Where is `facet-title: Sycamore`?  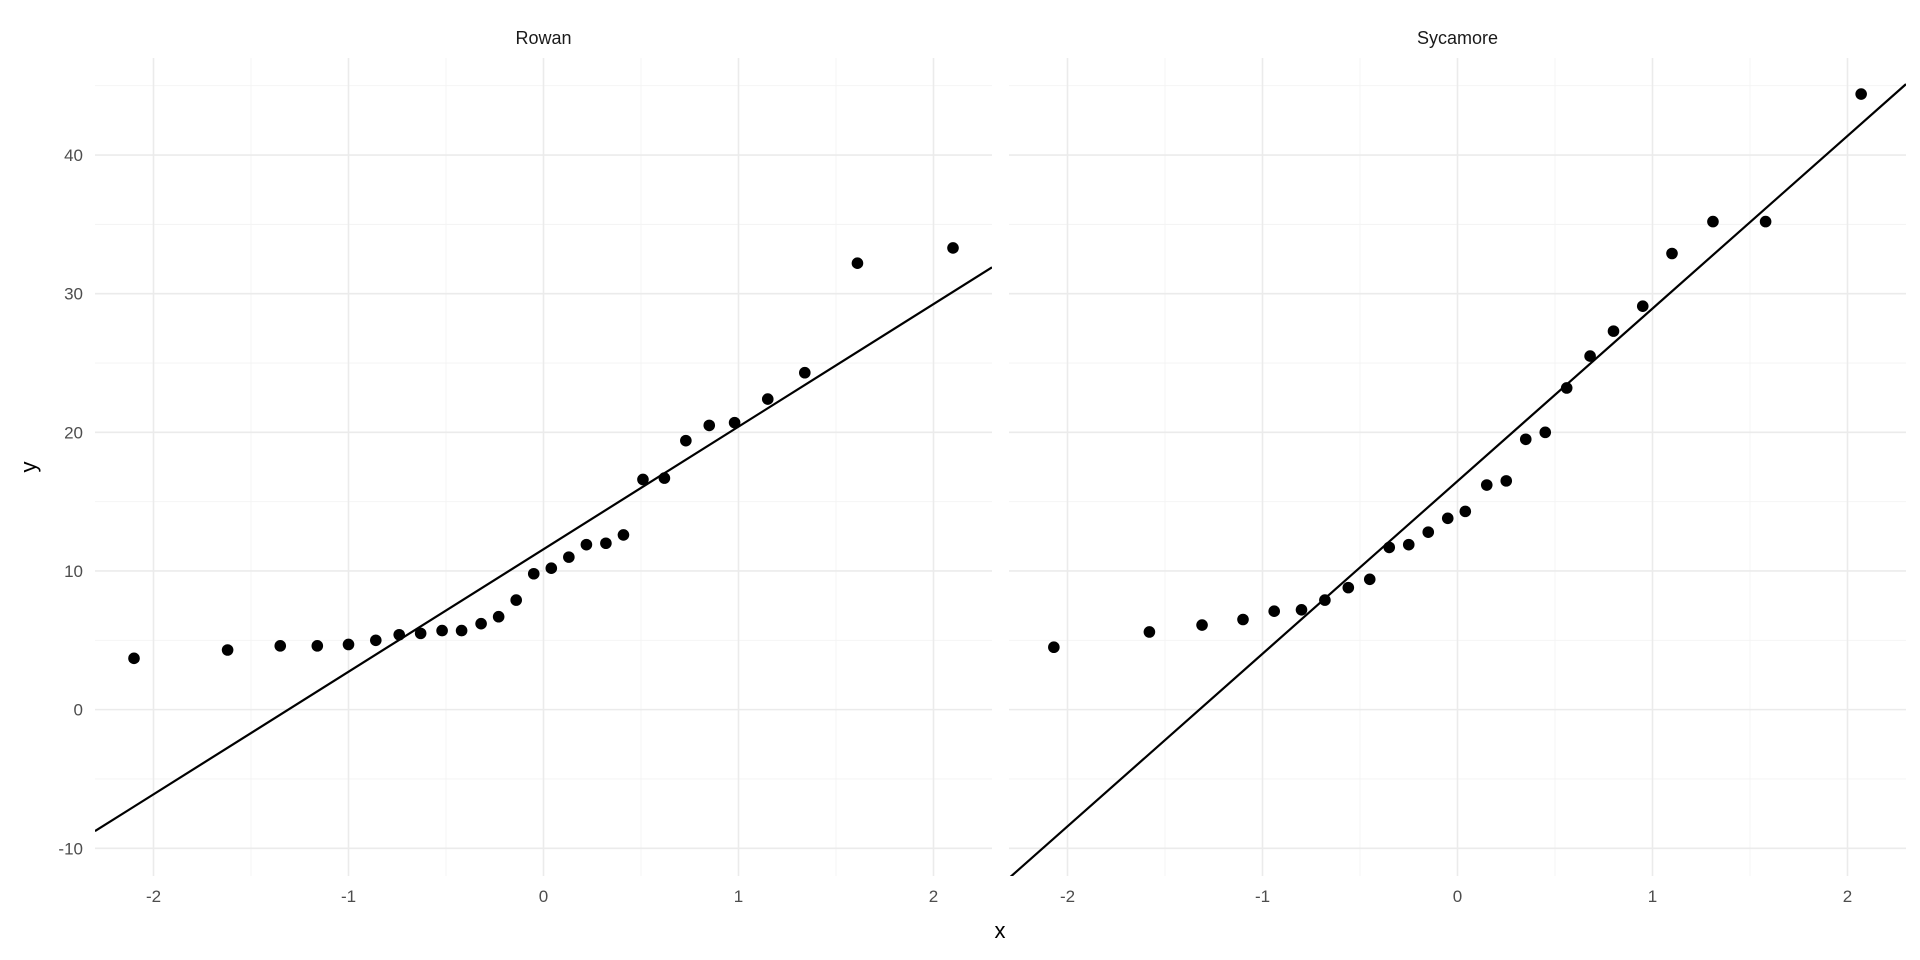 facet-title: Sycamore is located at coordinates (1457, 38).